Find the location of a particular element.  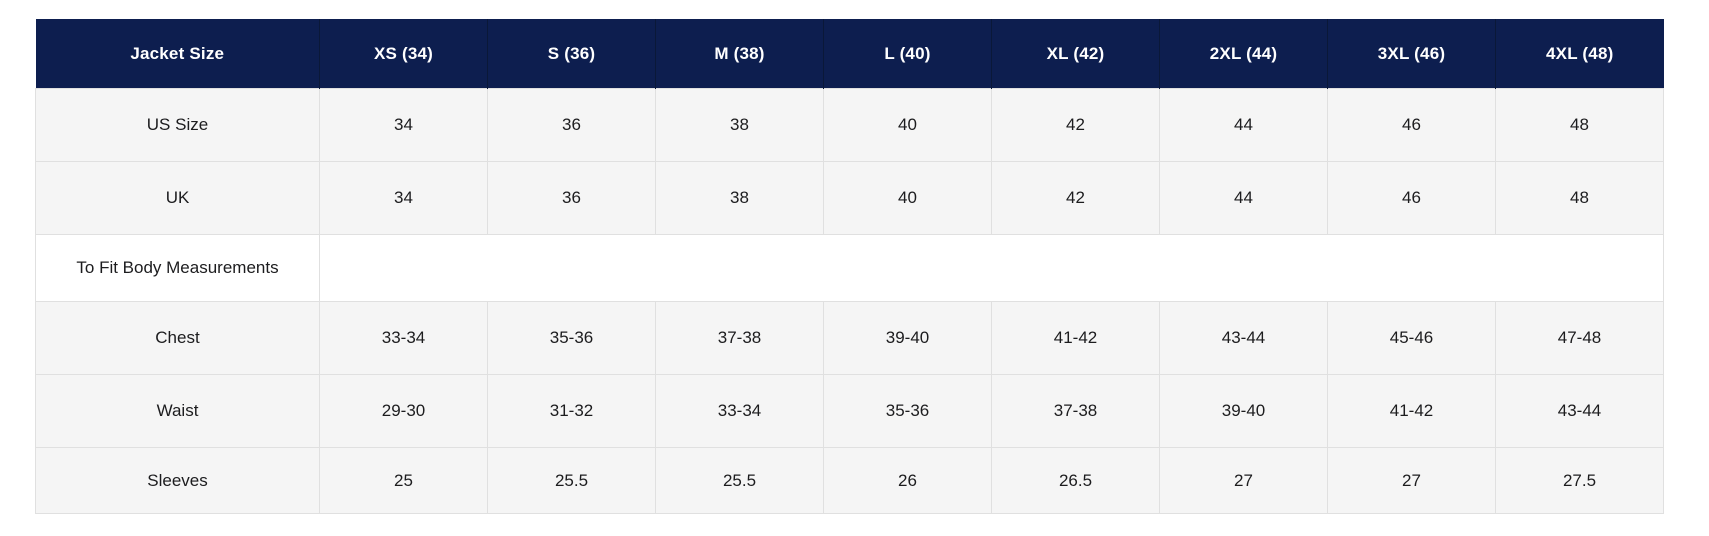

header-cell-4xl: 4XL (48) is located at coordinates (1579, 54).